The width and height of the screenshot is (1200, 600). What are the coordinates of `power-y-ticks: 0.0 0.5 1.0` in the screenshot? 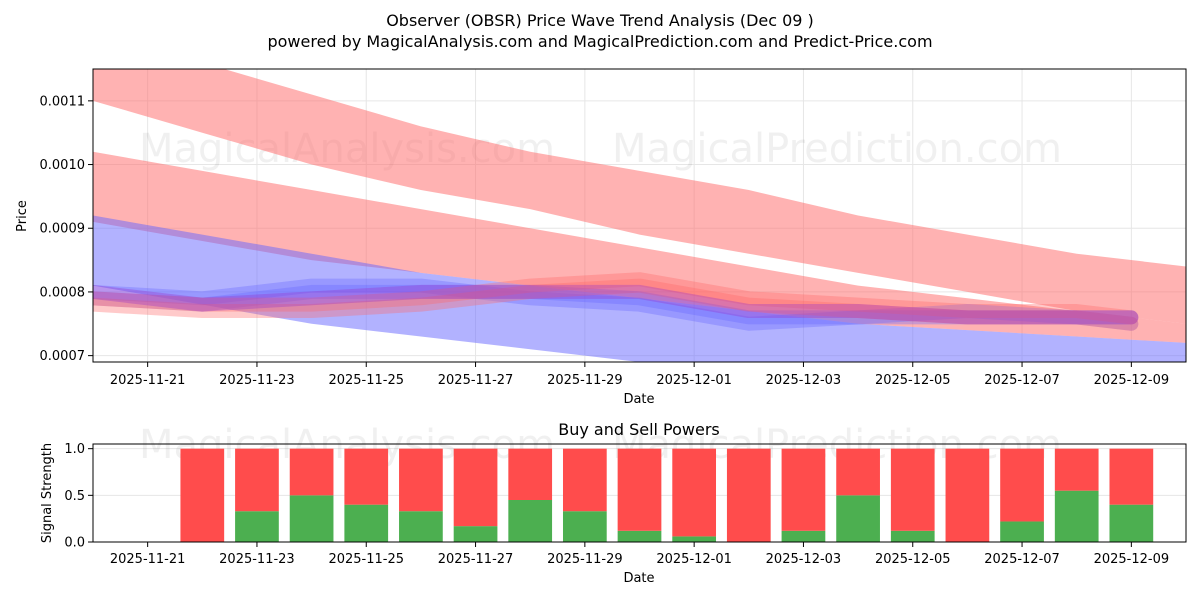 It's located at (78, 496).